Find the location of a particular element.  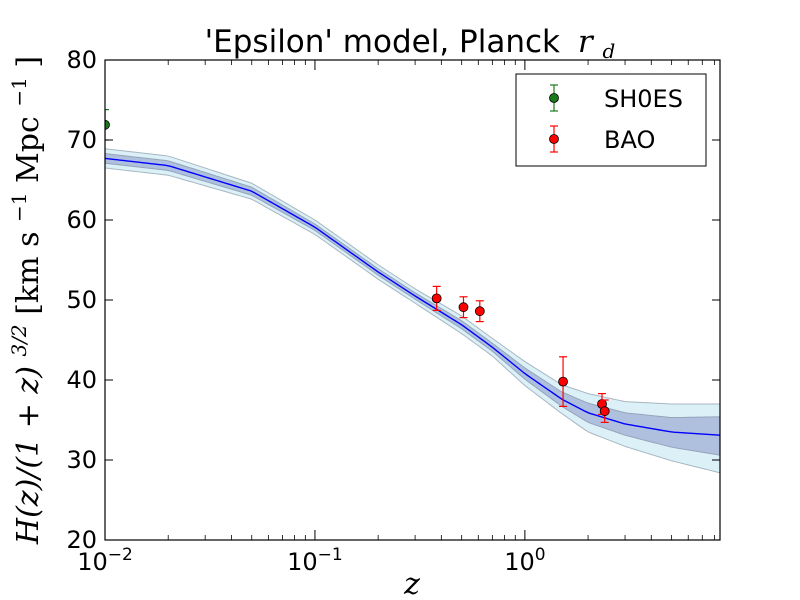

x-tick-label: 10⁻¹ is located at coordinates (315, 560).